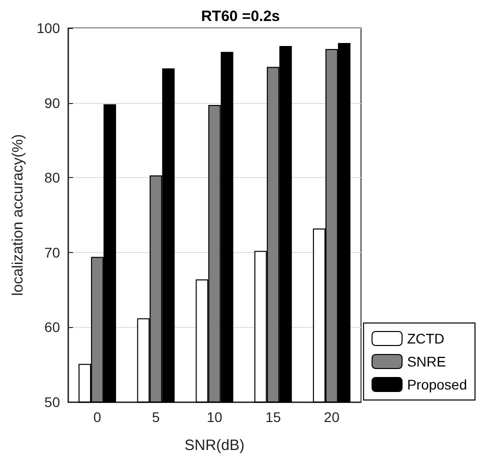 The width and height of the screenshot is (481, 470). I want to click on y-axis-title: localization accuracy(%), so click(18, 215).